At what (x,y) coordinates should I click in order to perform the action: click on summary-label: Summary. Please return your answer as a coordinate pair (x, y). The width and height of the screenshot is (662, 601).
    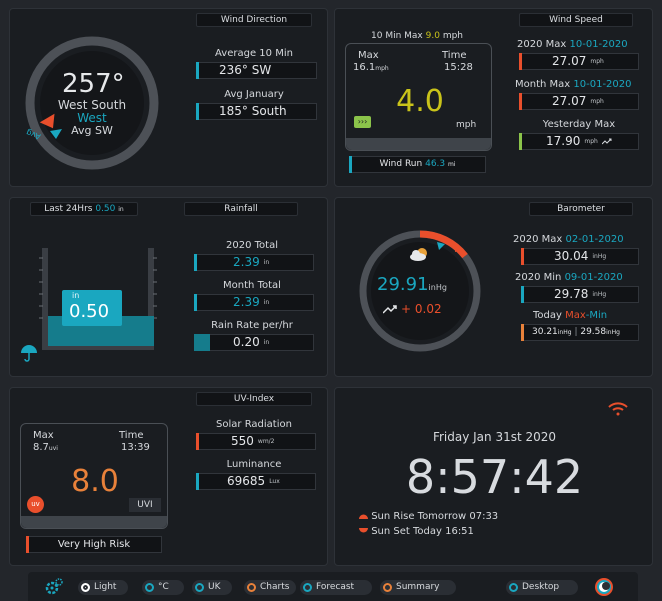
    Looking at the image, I should click on (418, 587).